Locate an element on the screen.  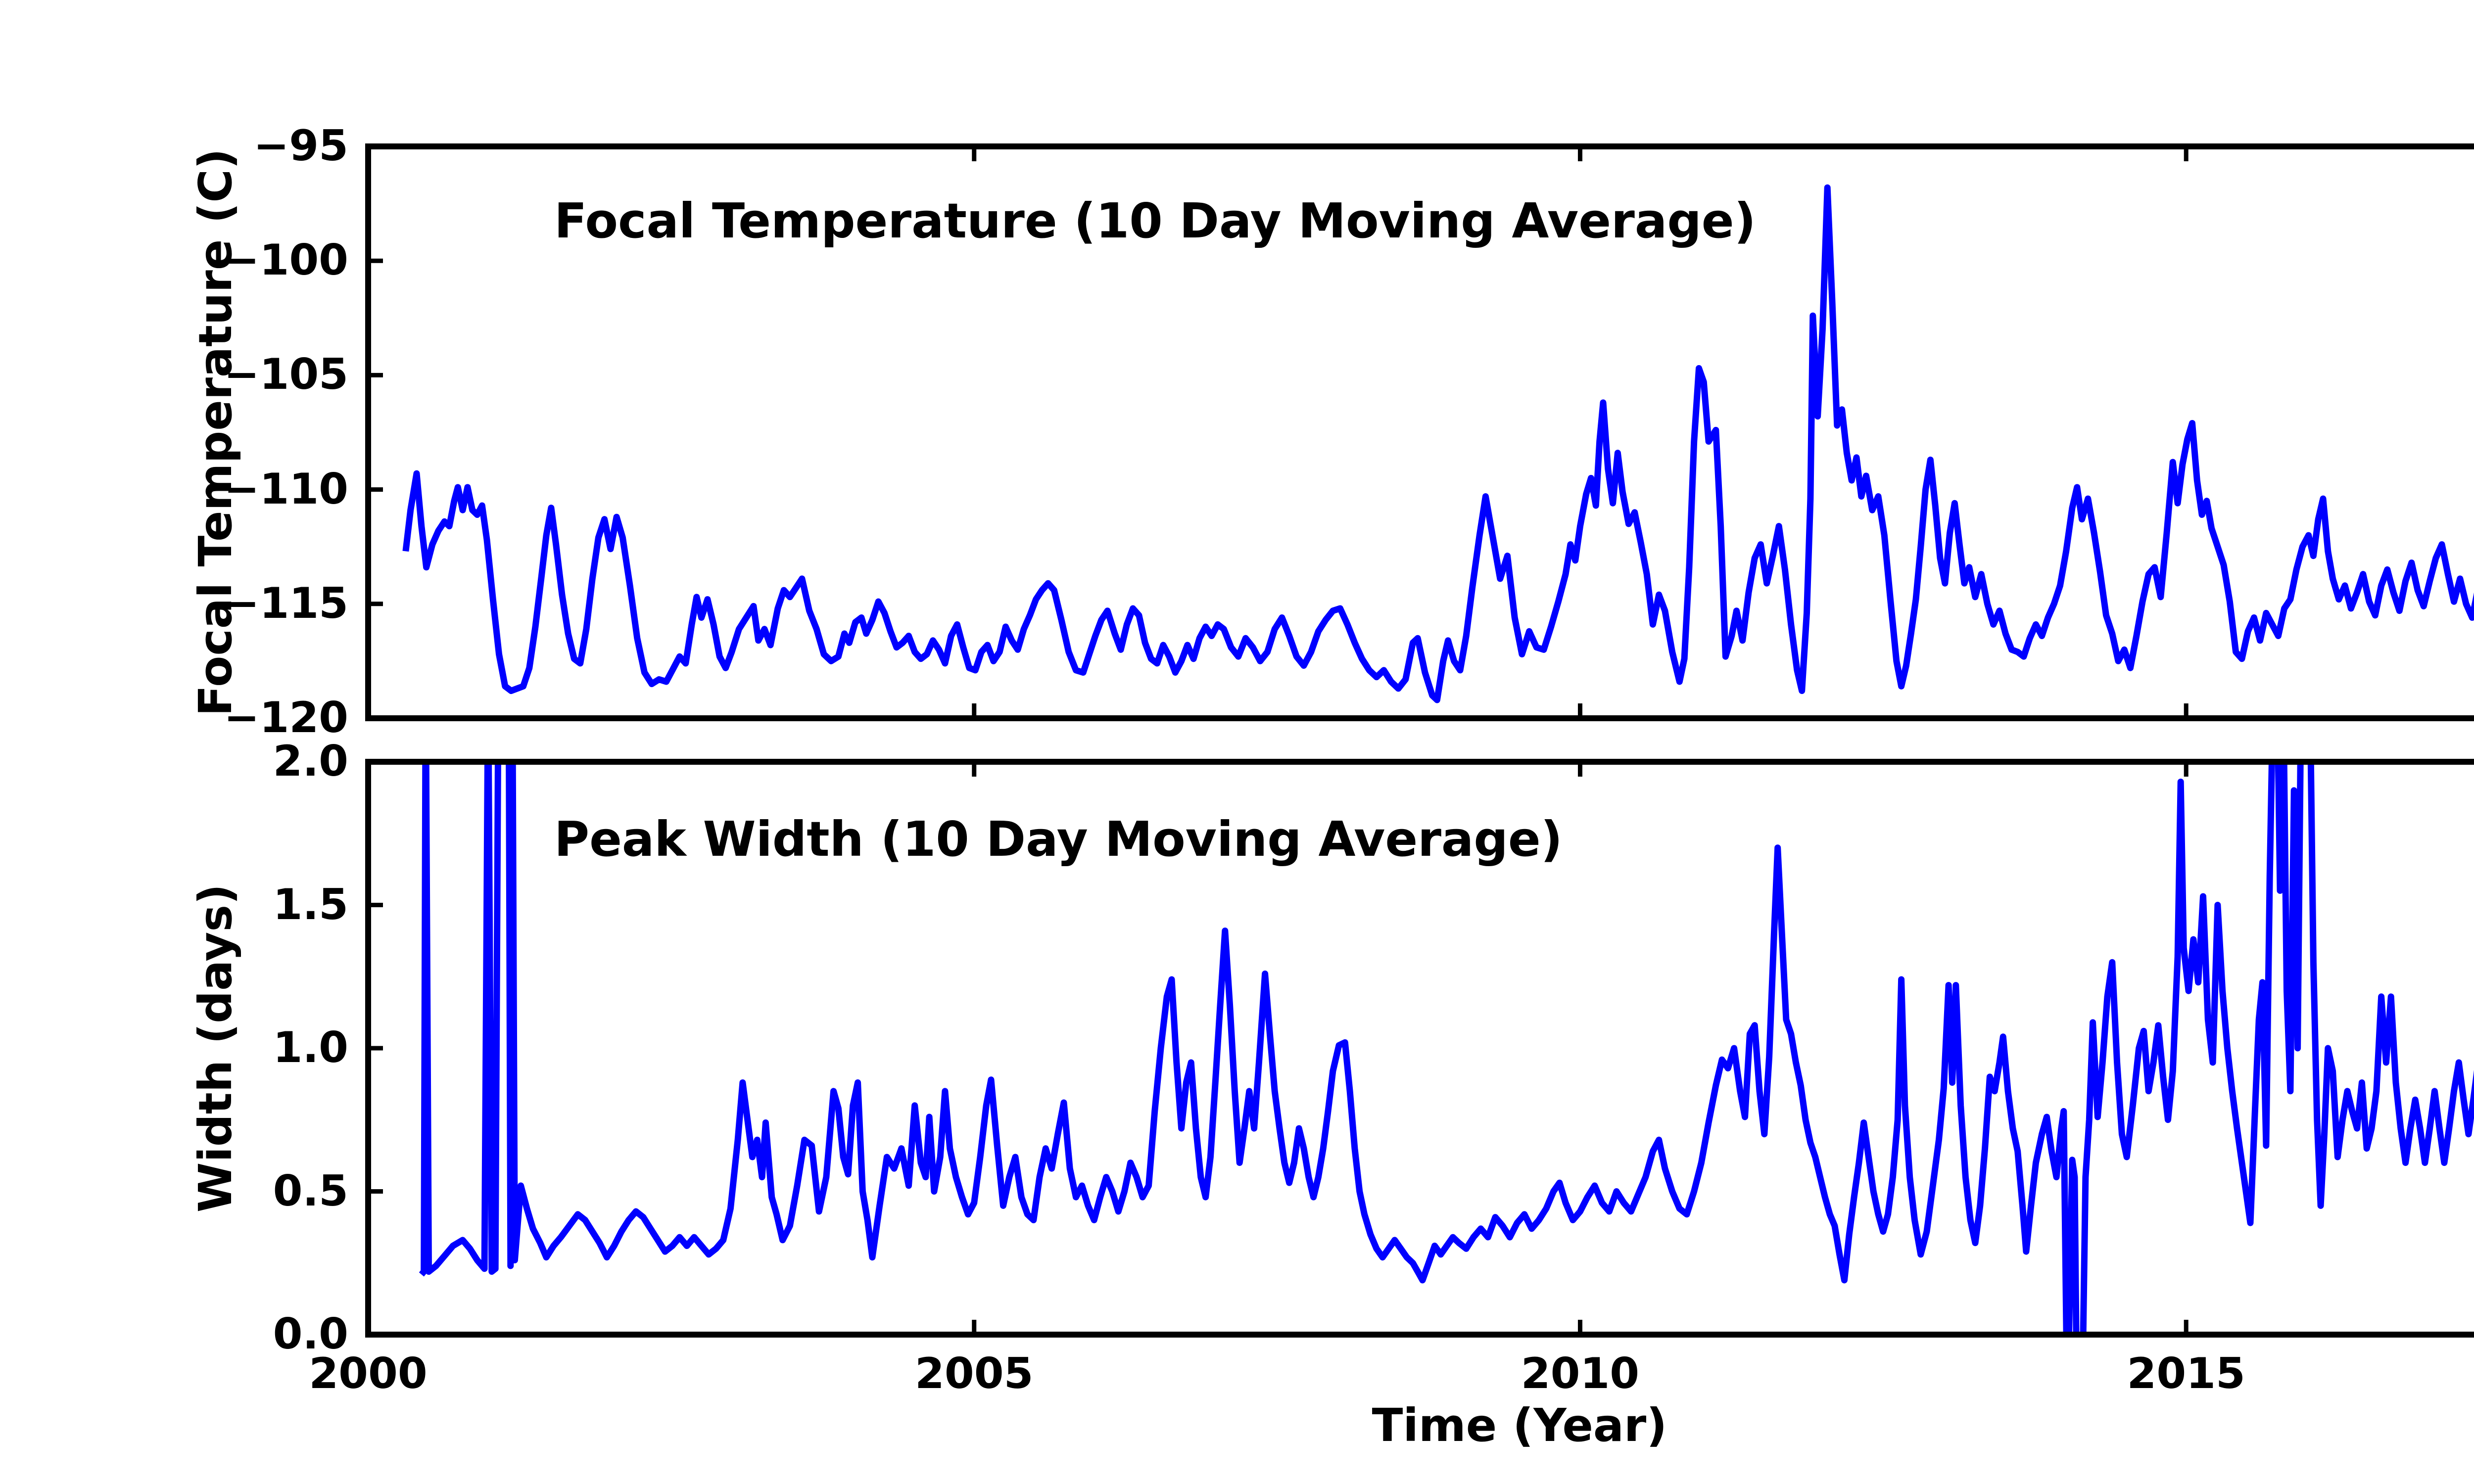
top-y-axis-label: Focal Temperature (C) is located at coordinates (216, 432).